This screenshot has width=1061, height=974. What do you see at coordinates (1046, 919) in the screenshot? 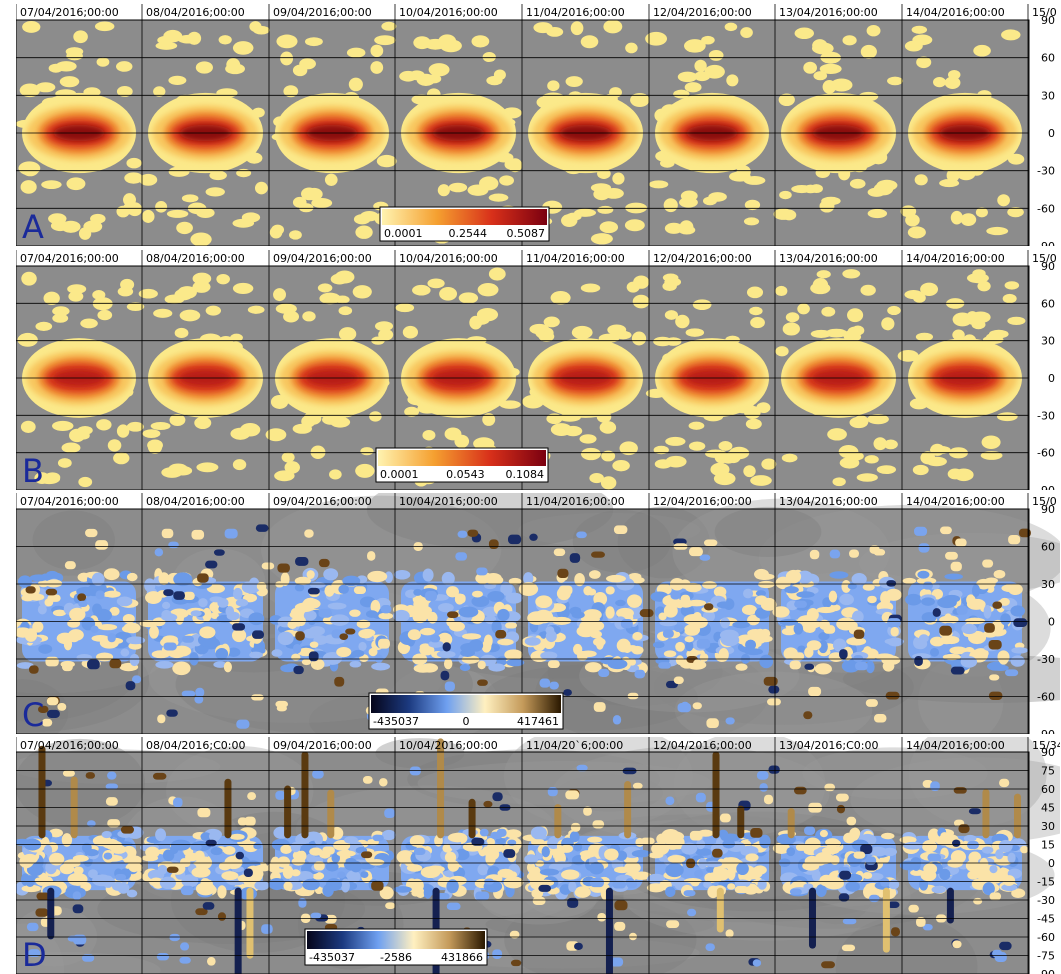
I see `y-tick-label: -45` at bounding box center [1046, 919].